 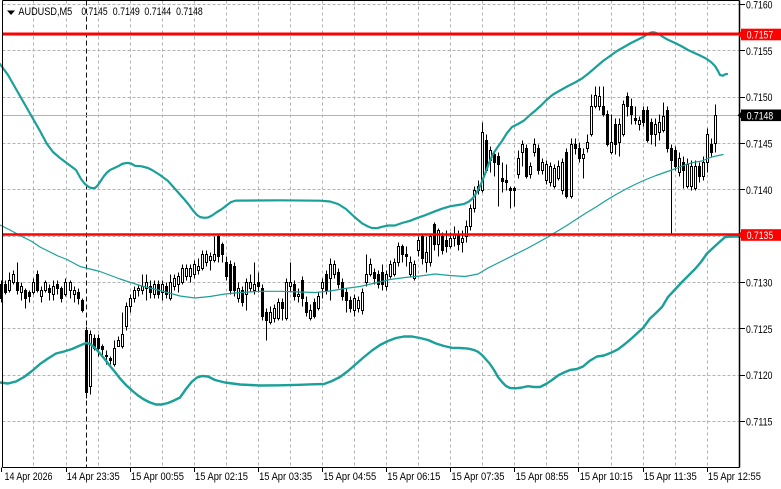 What do you see at coordinates (759, 423) in the screenshot?
I see `svg-text: 0.7115` at bounding box center [759, 423].